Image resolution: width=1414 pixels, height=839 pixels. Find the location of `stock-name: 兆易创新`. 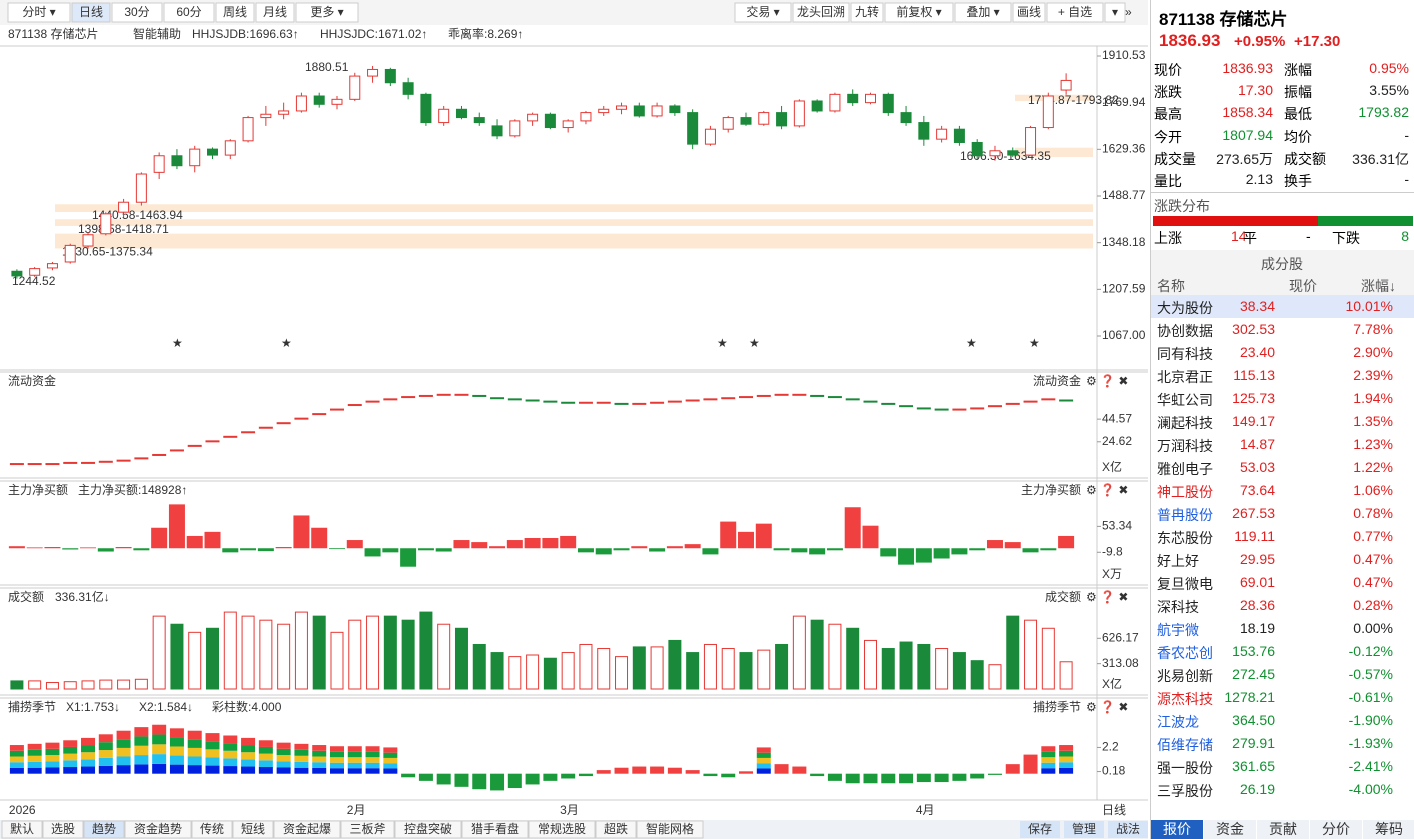

stock-name: 兆易创新 is located at coordinates (1185, 676).